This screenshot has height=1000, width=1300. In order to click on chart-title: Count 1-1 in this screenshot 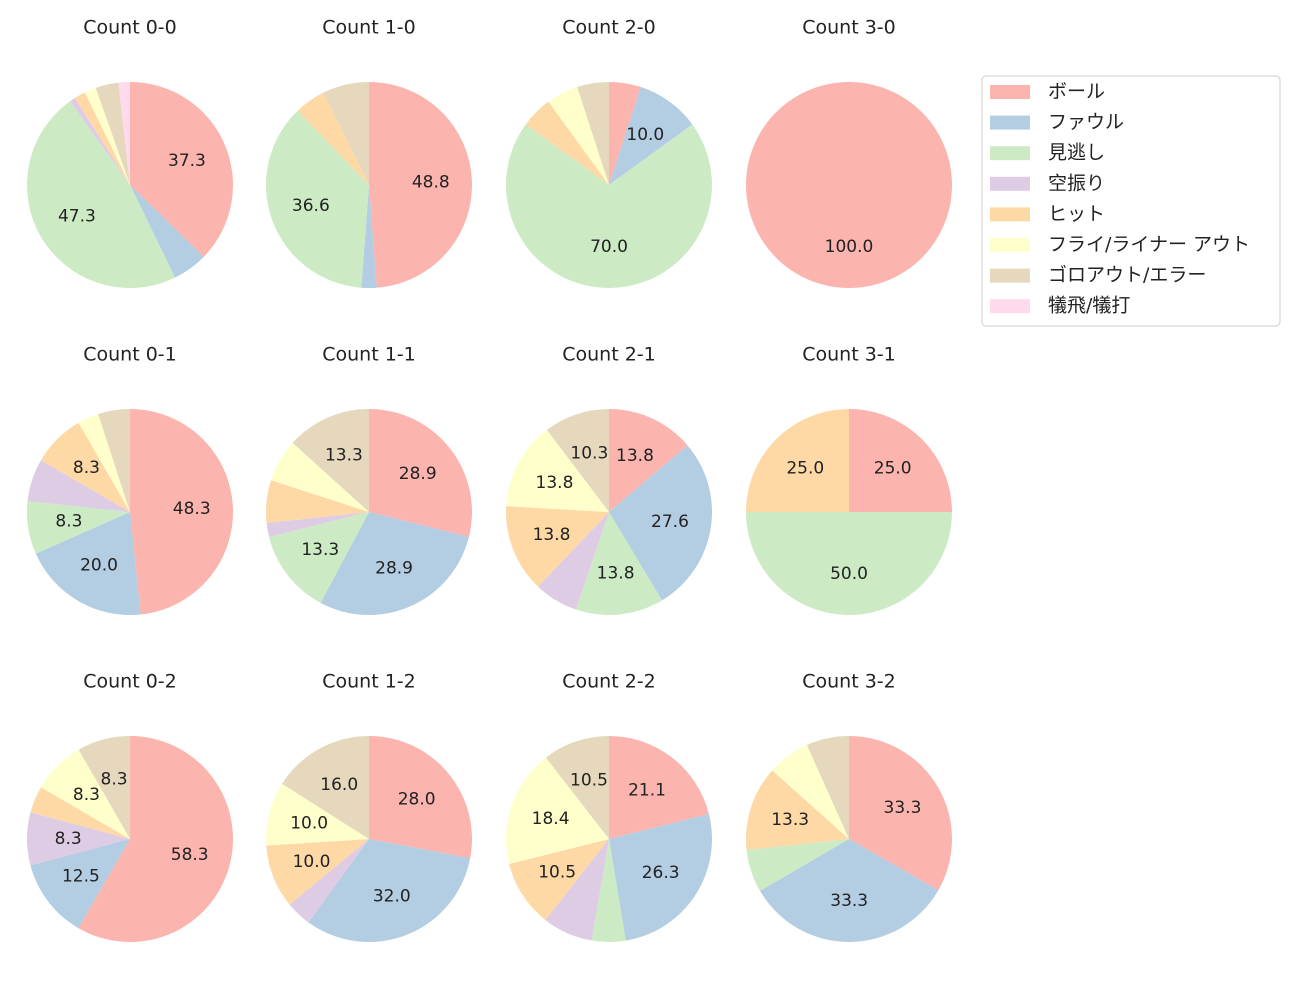, I will do `click(369, 355)`.